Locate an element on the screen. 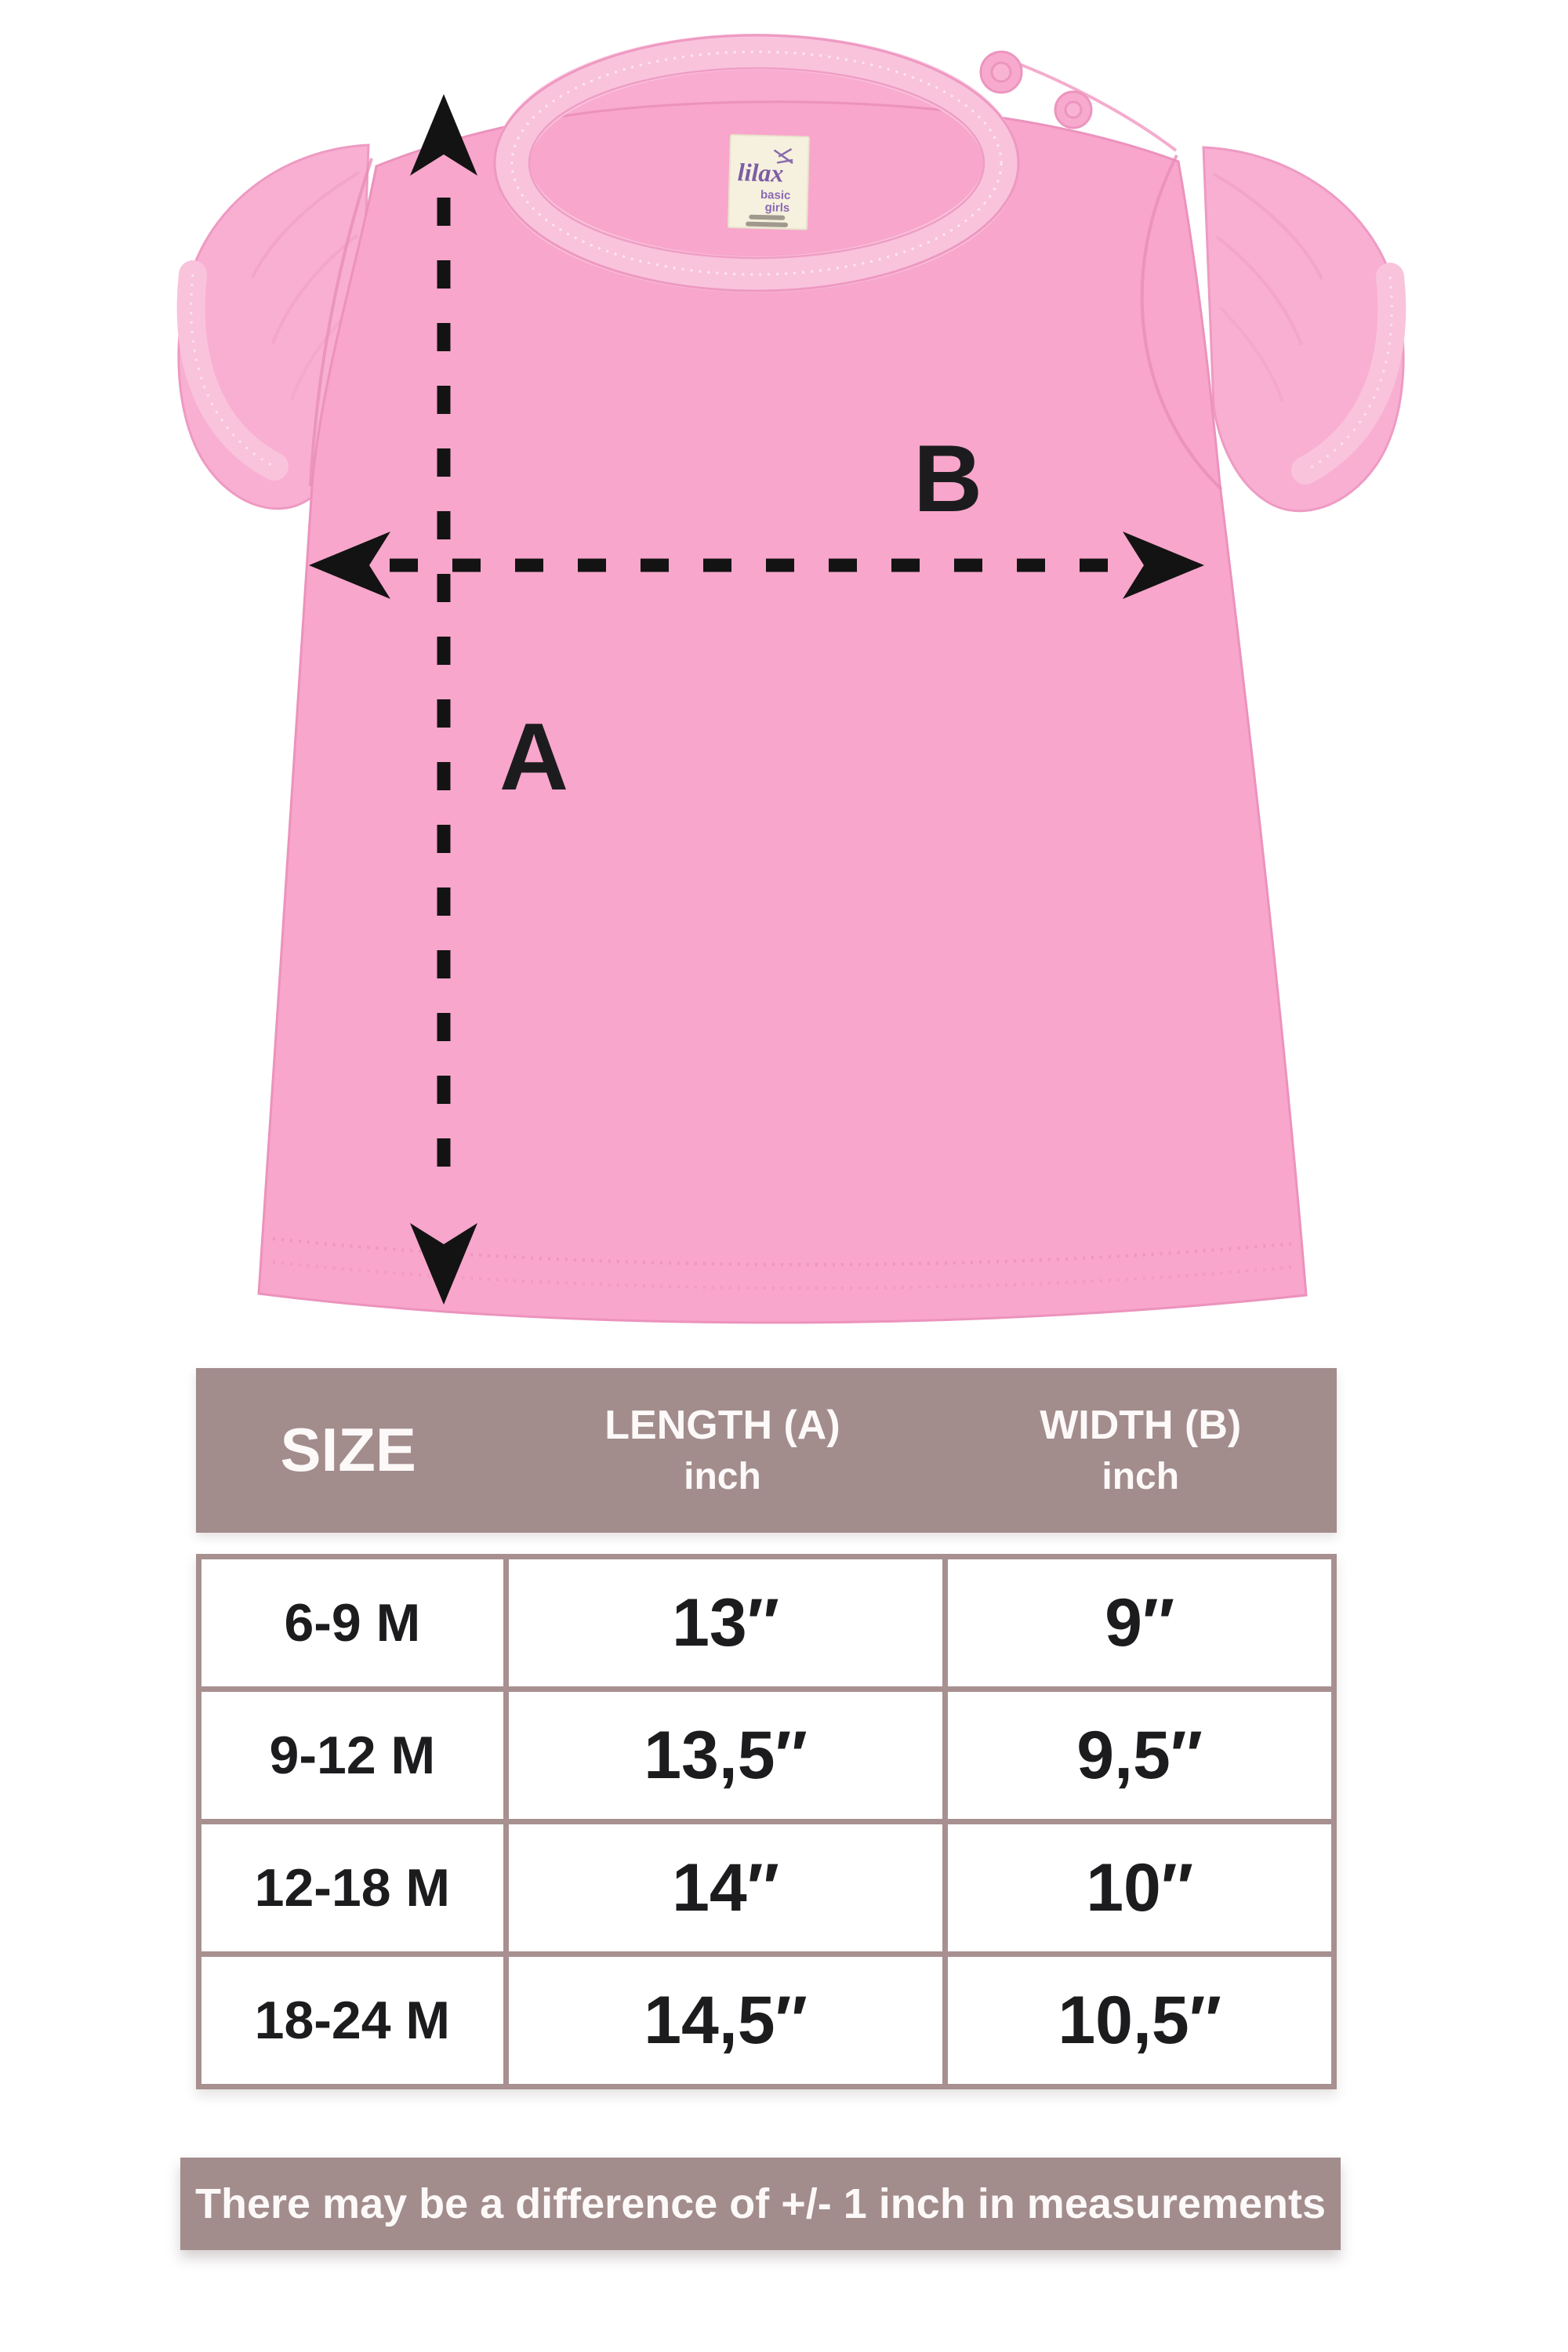  collar-rib is located at coordinates (756, 163).